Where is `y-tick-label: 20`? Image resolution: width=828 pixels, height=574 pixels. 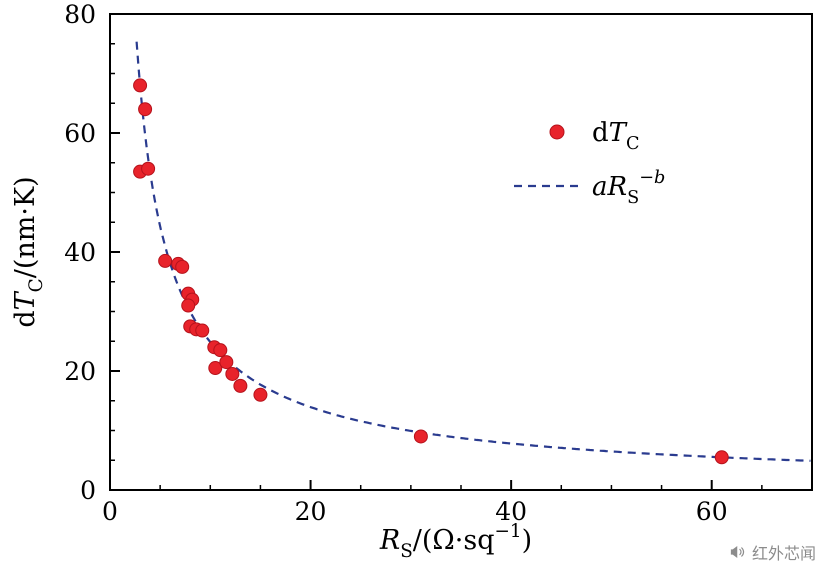 y-tick-label: 20 is located at coordinates (80, 371).